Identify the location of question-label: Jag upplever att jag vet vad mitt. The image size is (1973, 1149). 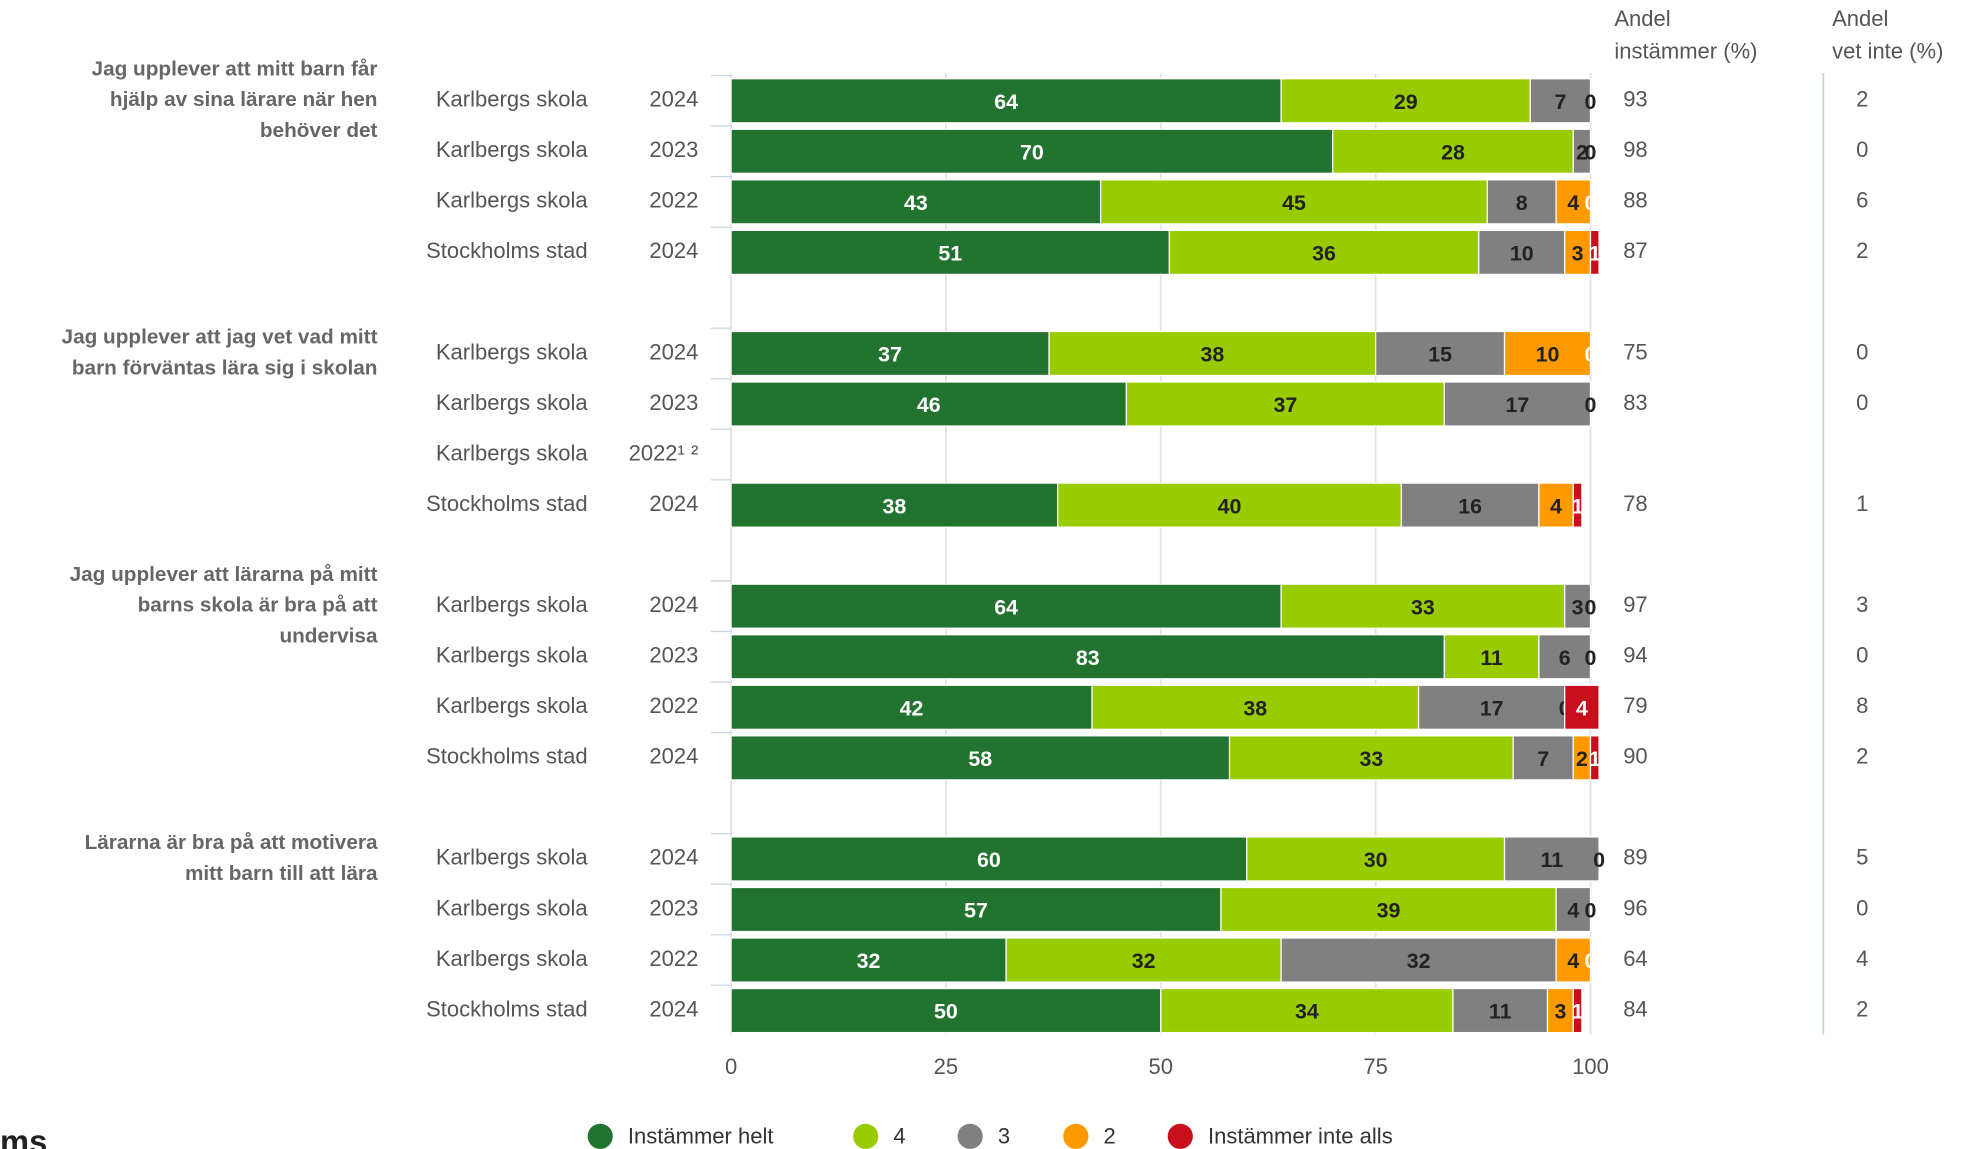
(220, 337).